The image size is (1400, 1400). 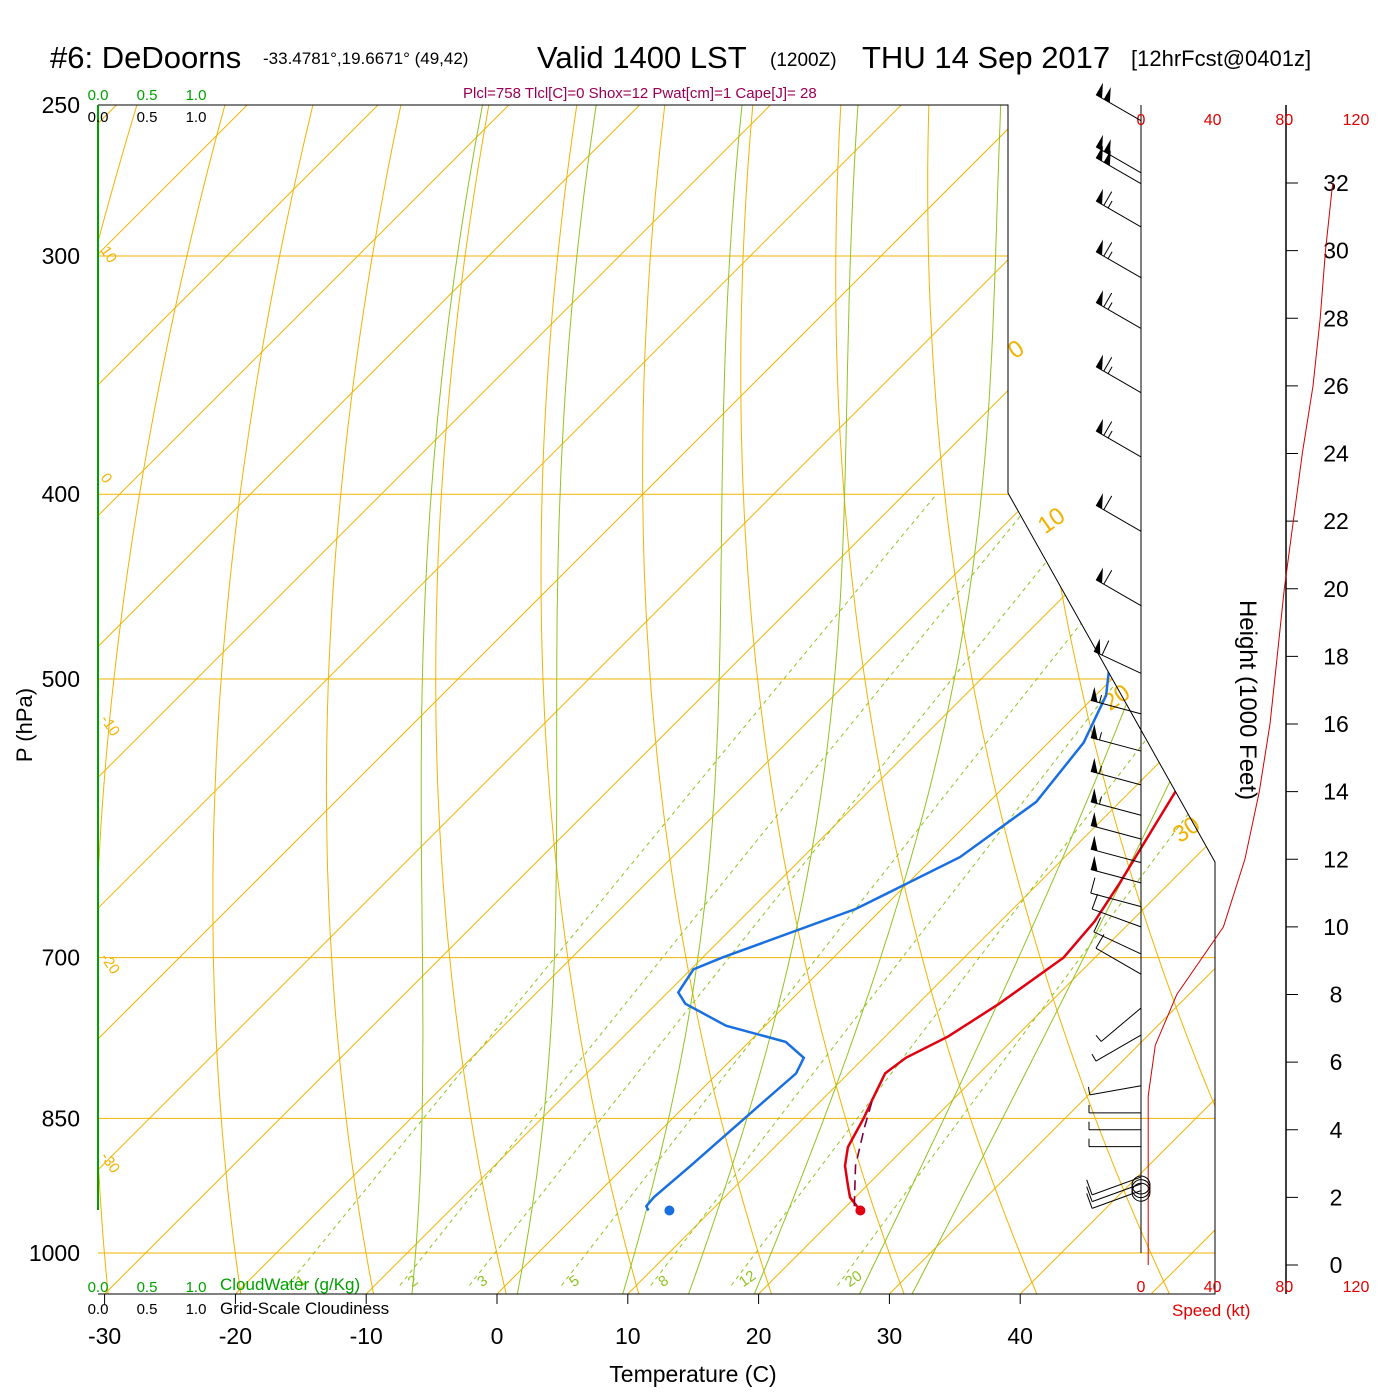 I want to click on height-tick-label: 30, so click(x=1336, y=251).